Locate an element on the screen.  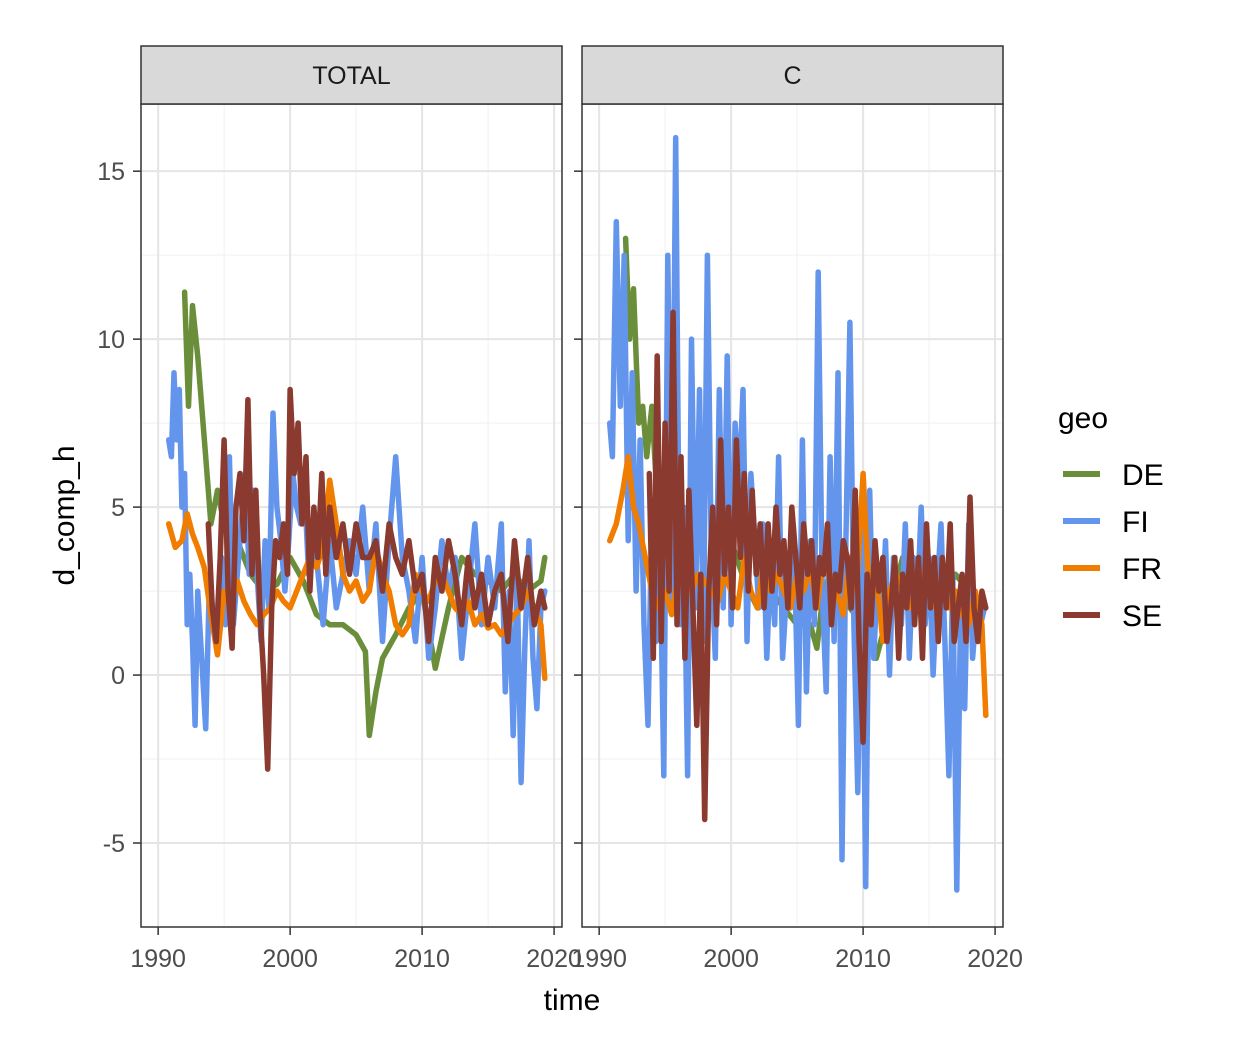
y-tick-label: 0 is located at coordinates (118, 676).